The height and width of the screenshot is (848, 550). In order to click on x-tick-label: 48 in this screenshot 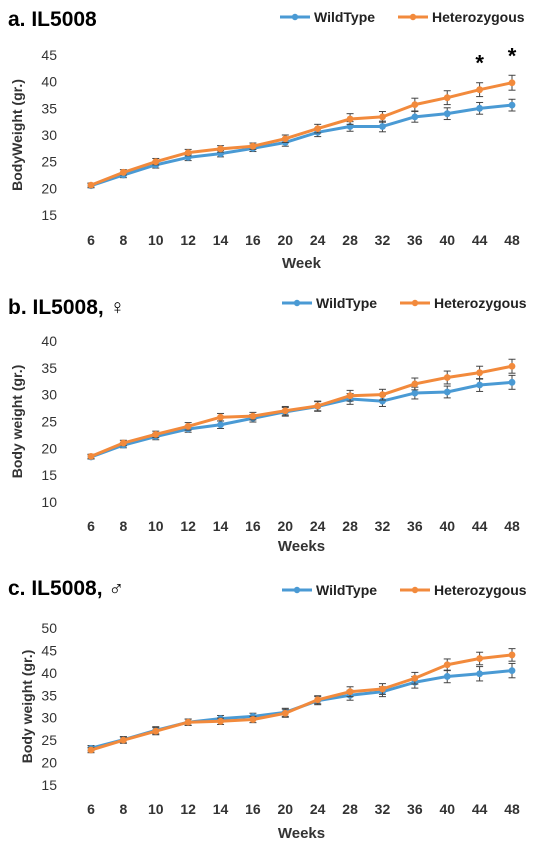, I will do `click(512, 526)`.